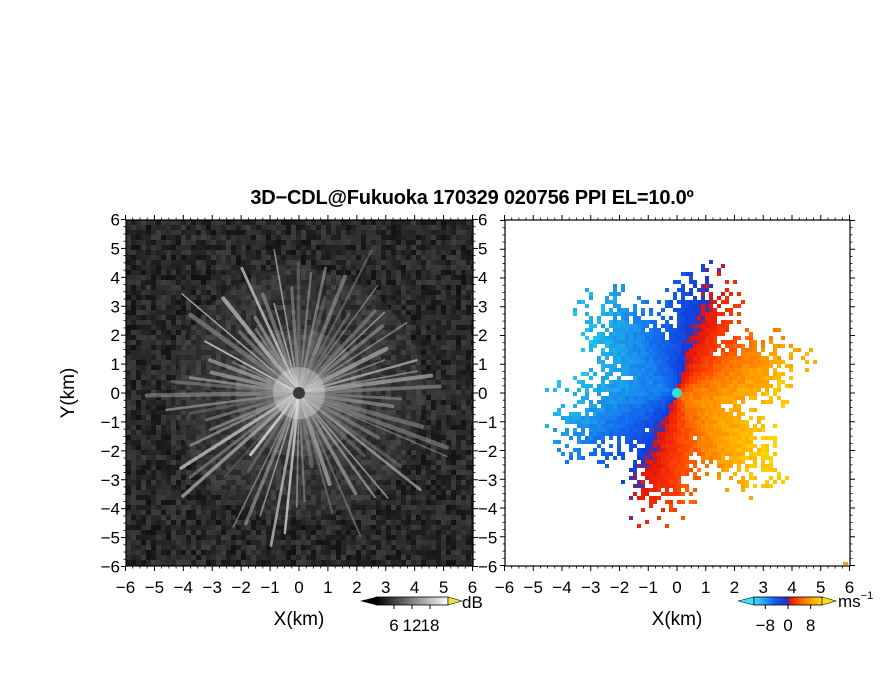 This screenshot has width=880, height=680. What do you see at coordinates (373, 420) in the screenshot?
I see `backscatter-ray` at bounding box center [373, 420].